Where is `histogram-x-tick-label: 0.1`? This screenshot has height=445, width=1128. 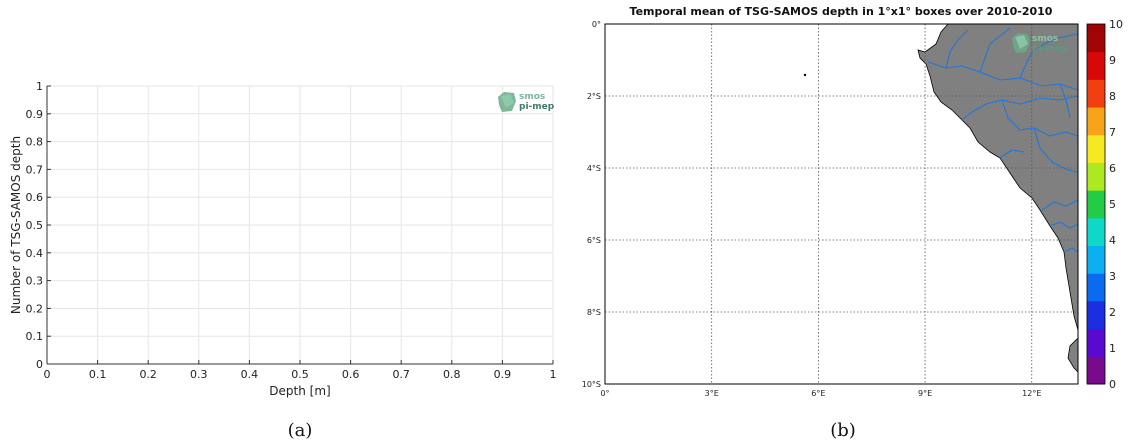 histogram-x-tick-label: 0.1 is located at coordinates (98, 374).